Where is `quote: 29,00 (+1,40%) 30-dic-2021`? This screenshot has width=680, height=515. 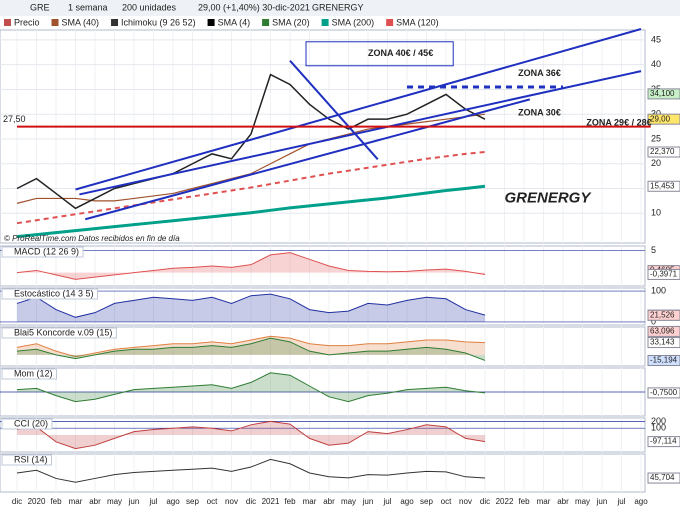 quote: 29,00 (+1,40%) 30-dic-2021 is located at coordinates (254, 7).